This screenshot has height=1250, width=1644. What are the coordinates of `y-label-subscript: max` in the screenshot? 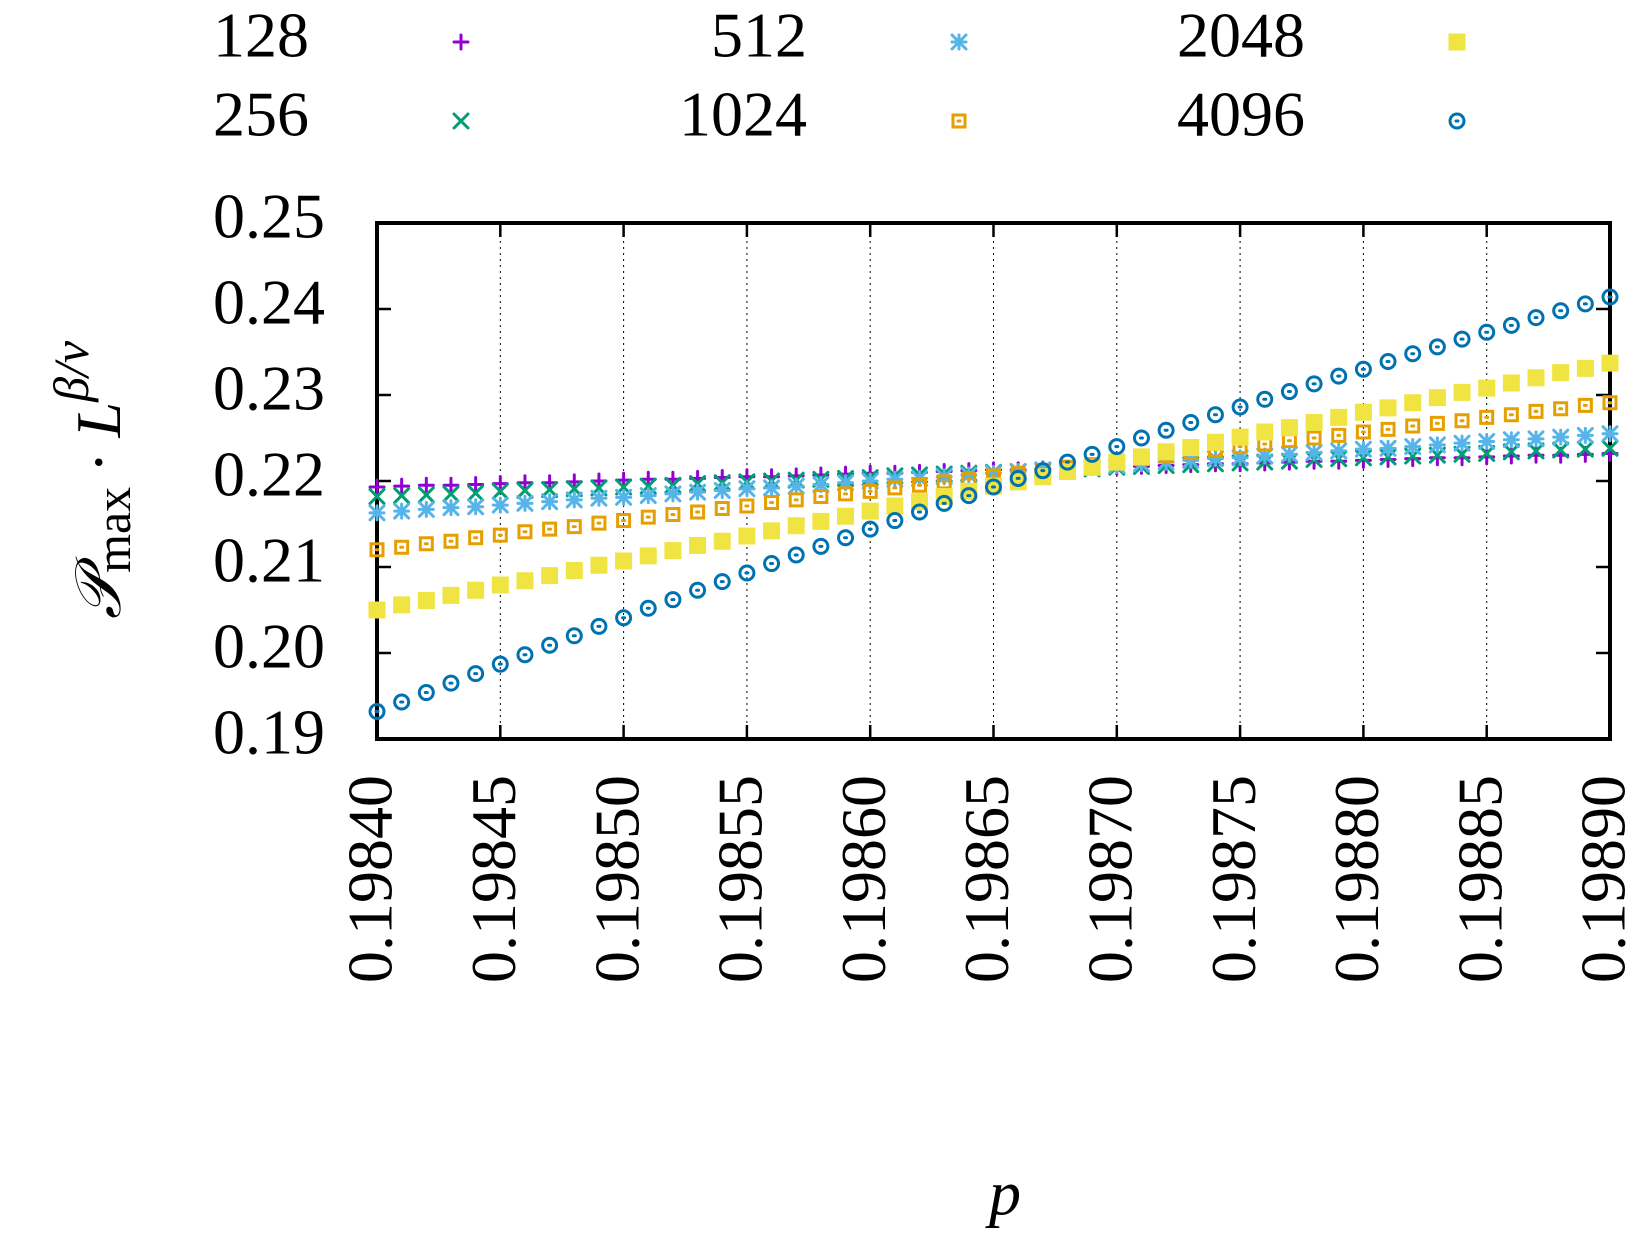 It's located at (113, 530).